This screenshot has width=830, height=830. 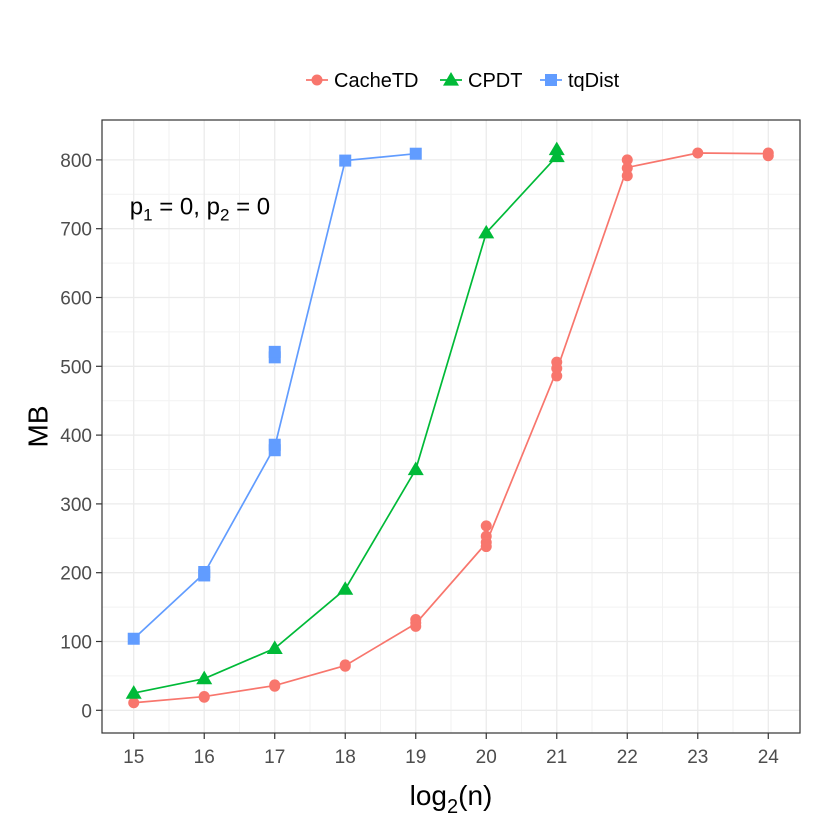 I want to click on legend-marker-cpdt, so click(x=451, y=79).